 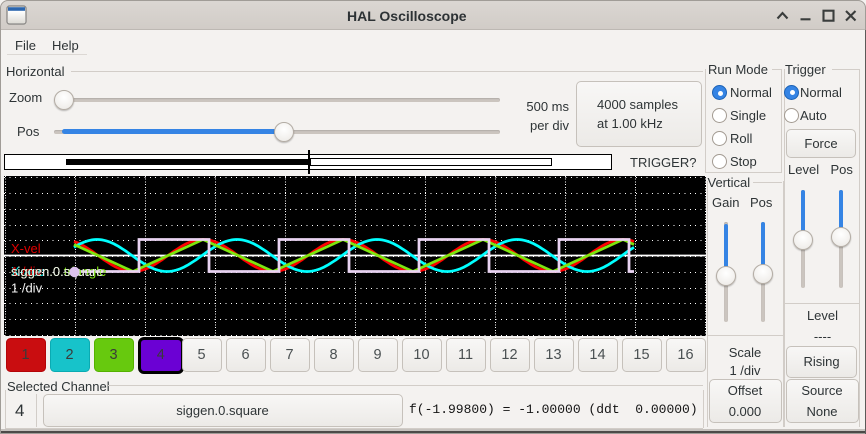 I want to click on svg-text: siggen.0.triangle, so click(x=58, y=271).